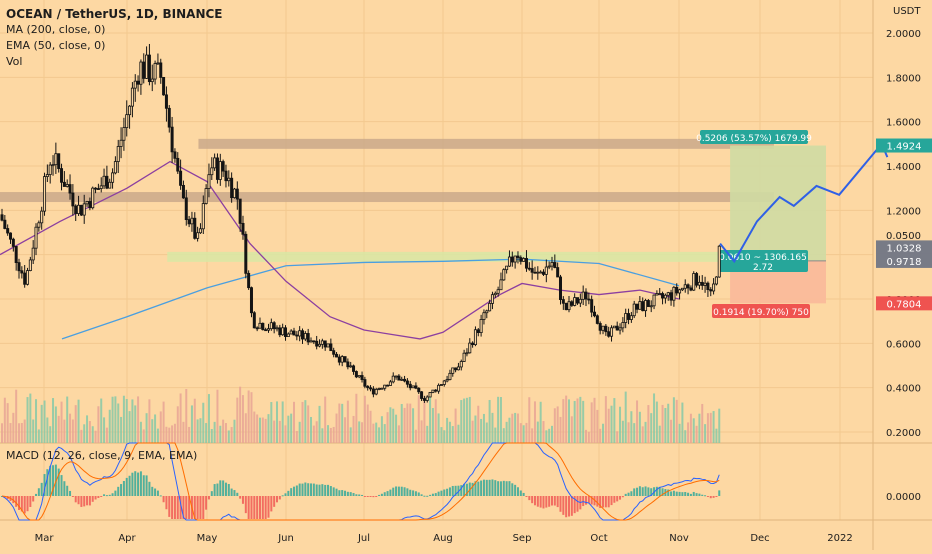 Image resolution: width=932 pixels, height=554 pixels. Describe the element at coordinates (904, 260) in the screenshot. I see `entry-price-badge: 0.9718` at that location.